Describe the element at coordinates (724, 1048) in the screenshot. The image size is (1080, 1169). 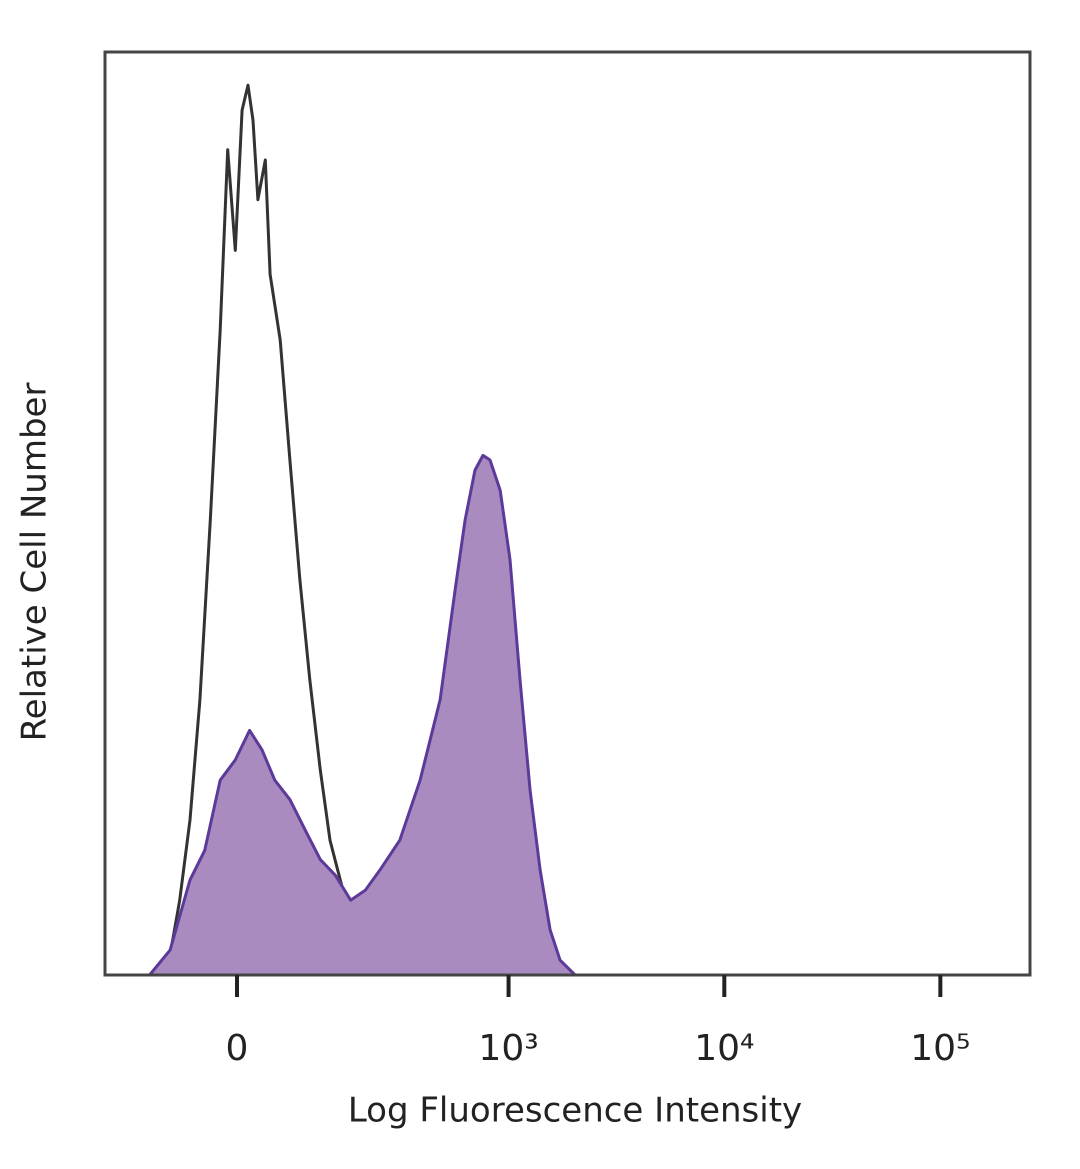
I see `x-tick-label: 10⁴` at that location.